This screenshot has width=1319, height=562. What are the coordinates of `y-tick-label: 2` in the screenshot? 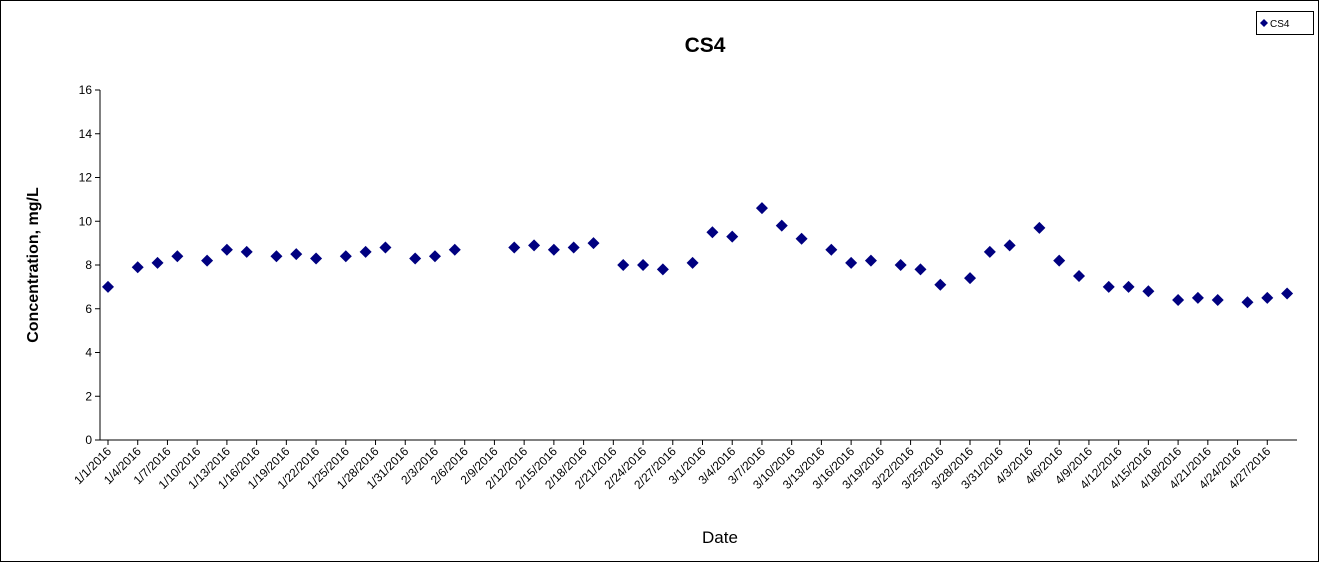 It's located at (88, 396).